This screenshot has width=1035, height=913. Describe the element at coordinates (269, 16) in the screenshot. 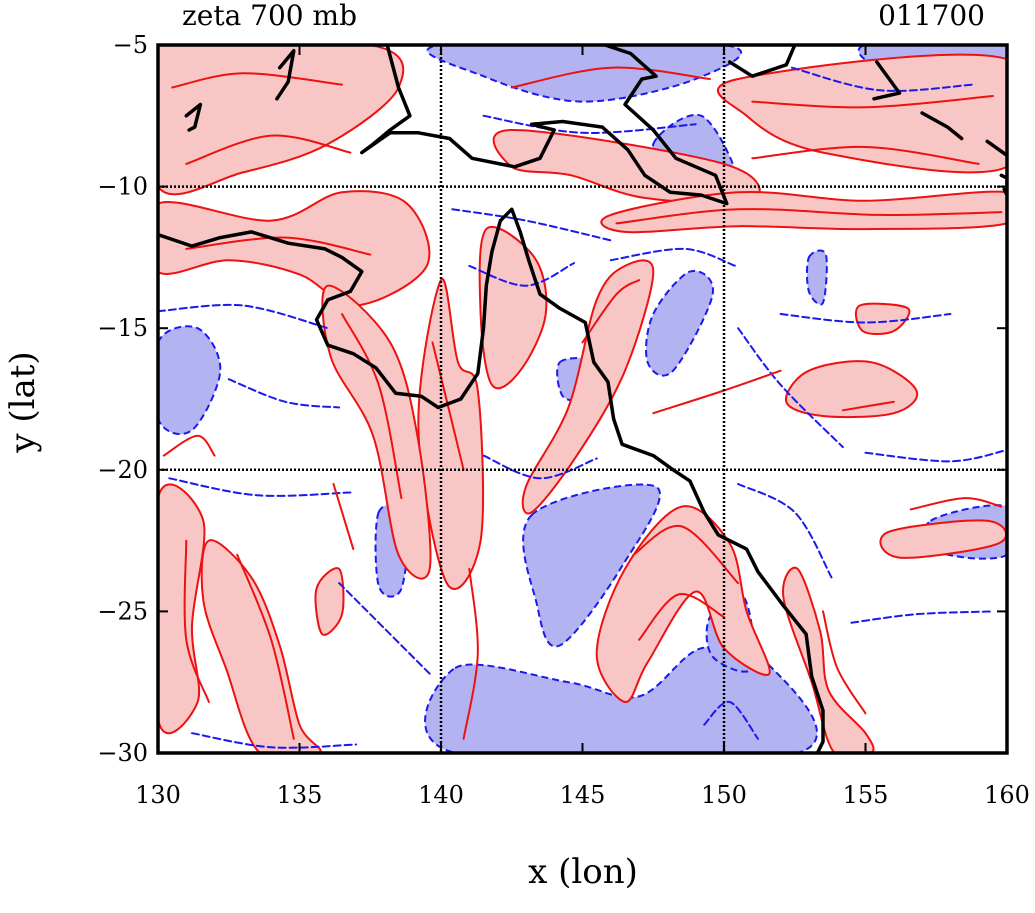

I see `map-title: zeta 700 mb` at that location.